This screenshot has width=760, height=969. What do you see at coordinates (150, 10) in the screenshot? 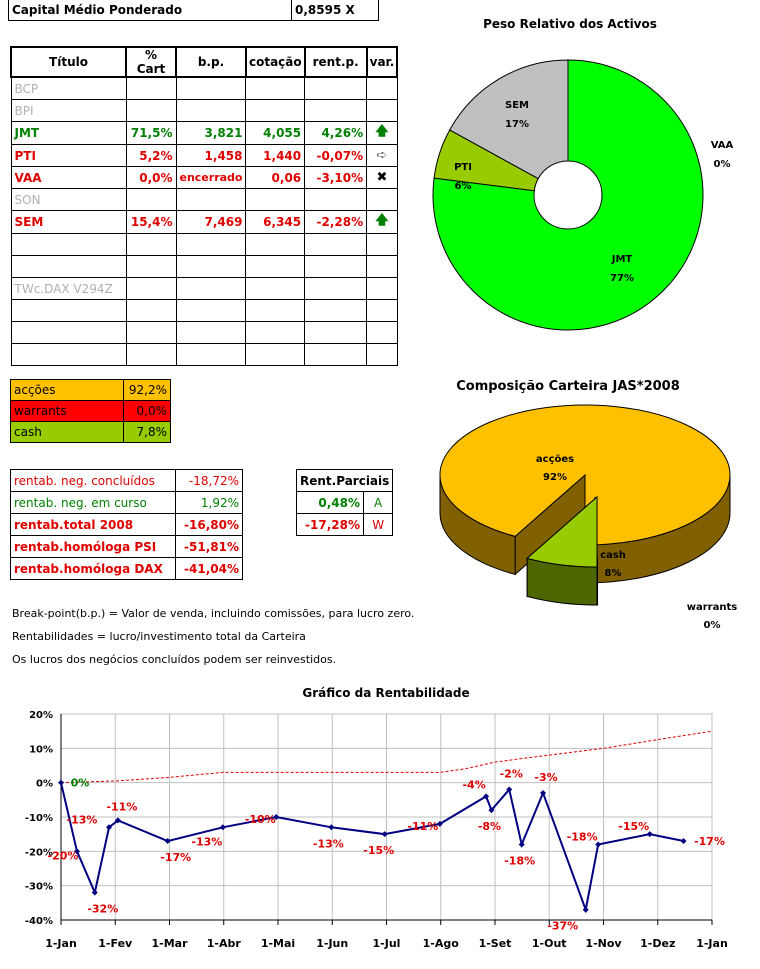
I see `capital-medio-label: Capital Médio Ponderado` at bounding box center [150, 10].